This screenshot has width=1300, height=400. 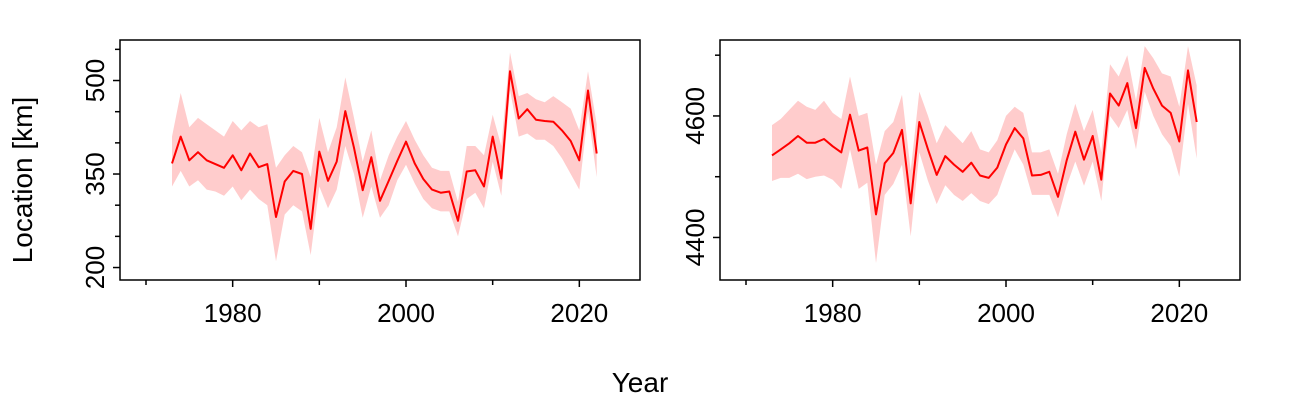 What do you see at coordinates (695, 238) in the screenshot?
I see `right-y-tick-label: 4400` at bounding box center [695, 238].